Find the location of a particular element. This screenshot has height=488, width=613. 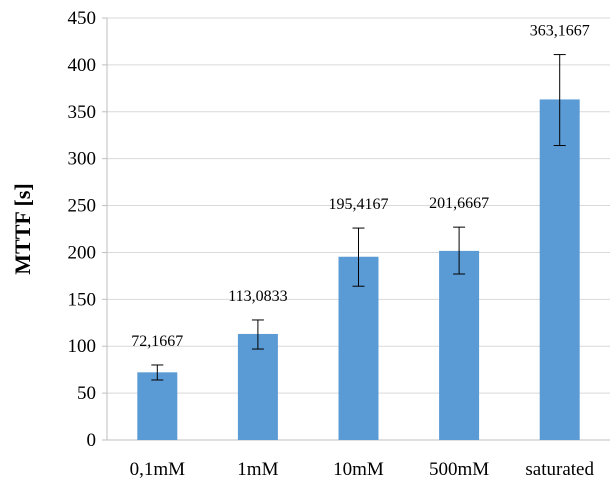

y-tick-label: 400 is located at coordinates (82, 65).